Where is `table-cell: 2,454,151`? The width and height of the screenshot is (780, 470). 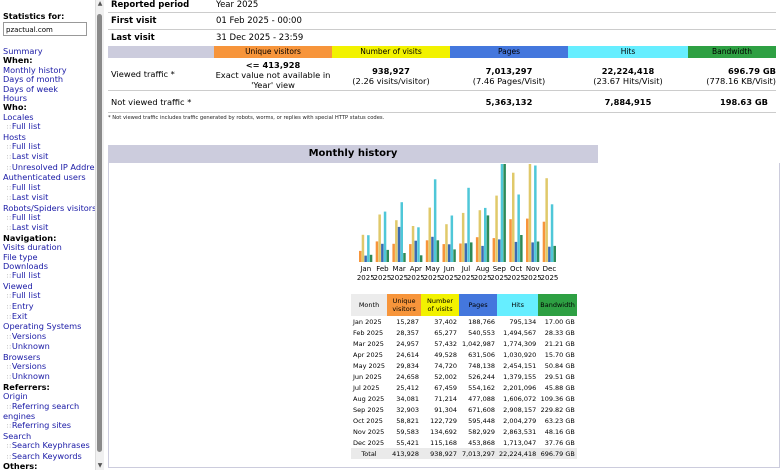 table-cell: 2,454,151 is located at coordinates (518, 365).